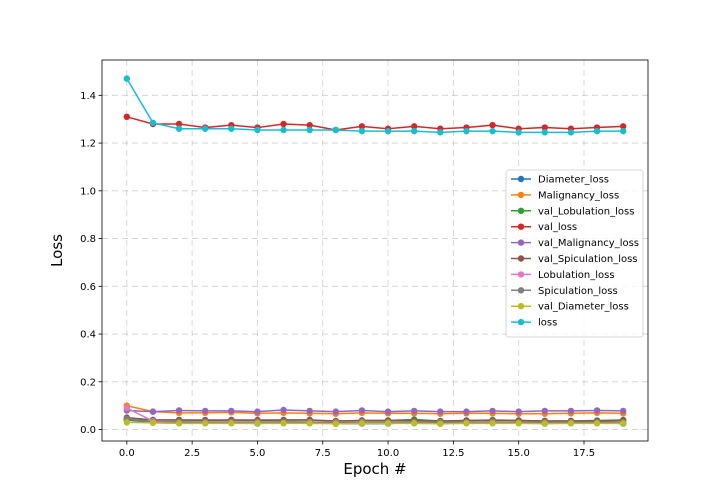  What do you see at coordinates (588, 243) in the screenshot?
I see `legend-label: val_Malignancy_loss` at bounding box center [588, 243].